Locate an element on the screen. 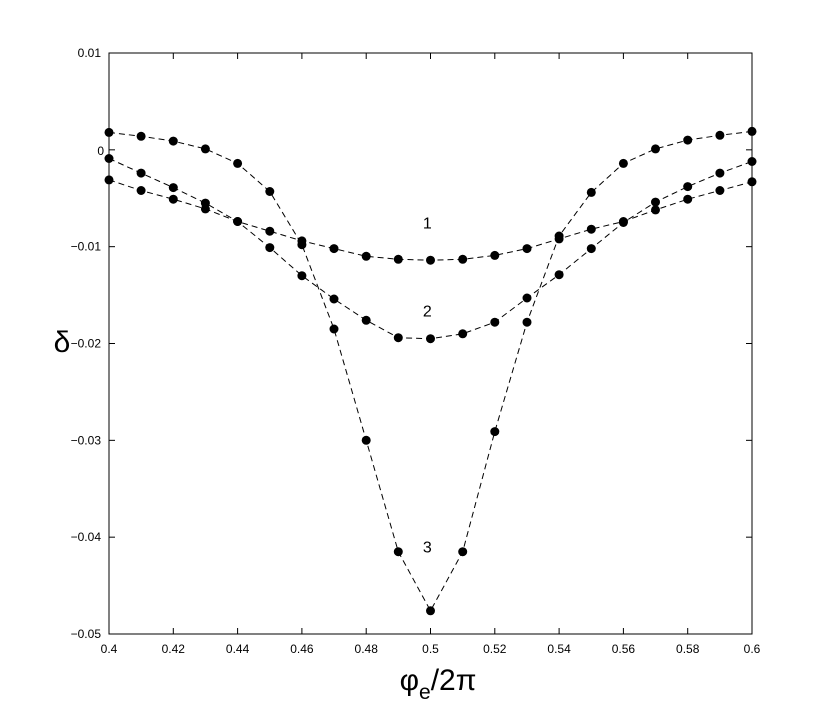 The height and width of the screenshot is (715, 830). x-tick-label: 0.46 is located at coordinates (302, 649).